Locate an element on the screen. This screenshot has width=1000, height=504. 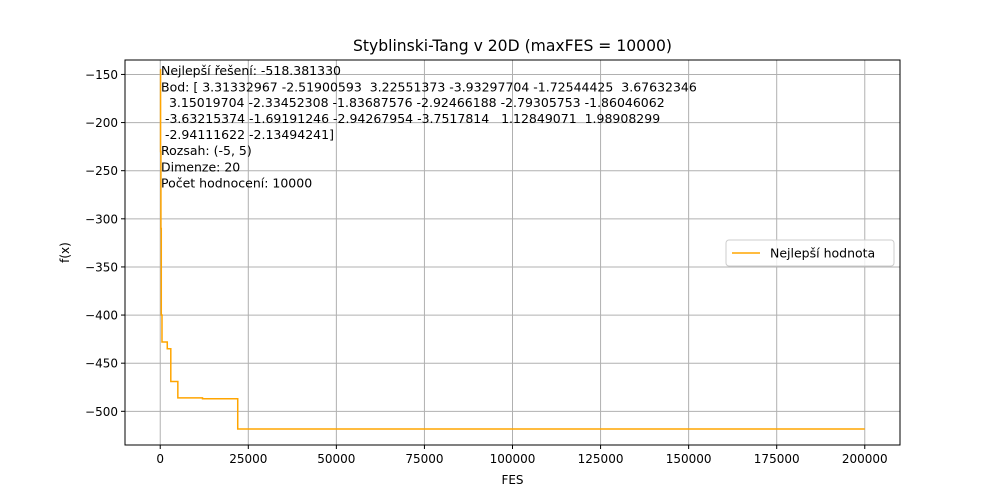
x-tick-label: 100000 is located at coordinates (513, 459).